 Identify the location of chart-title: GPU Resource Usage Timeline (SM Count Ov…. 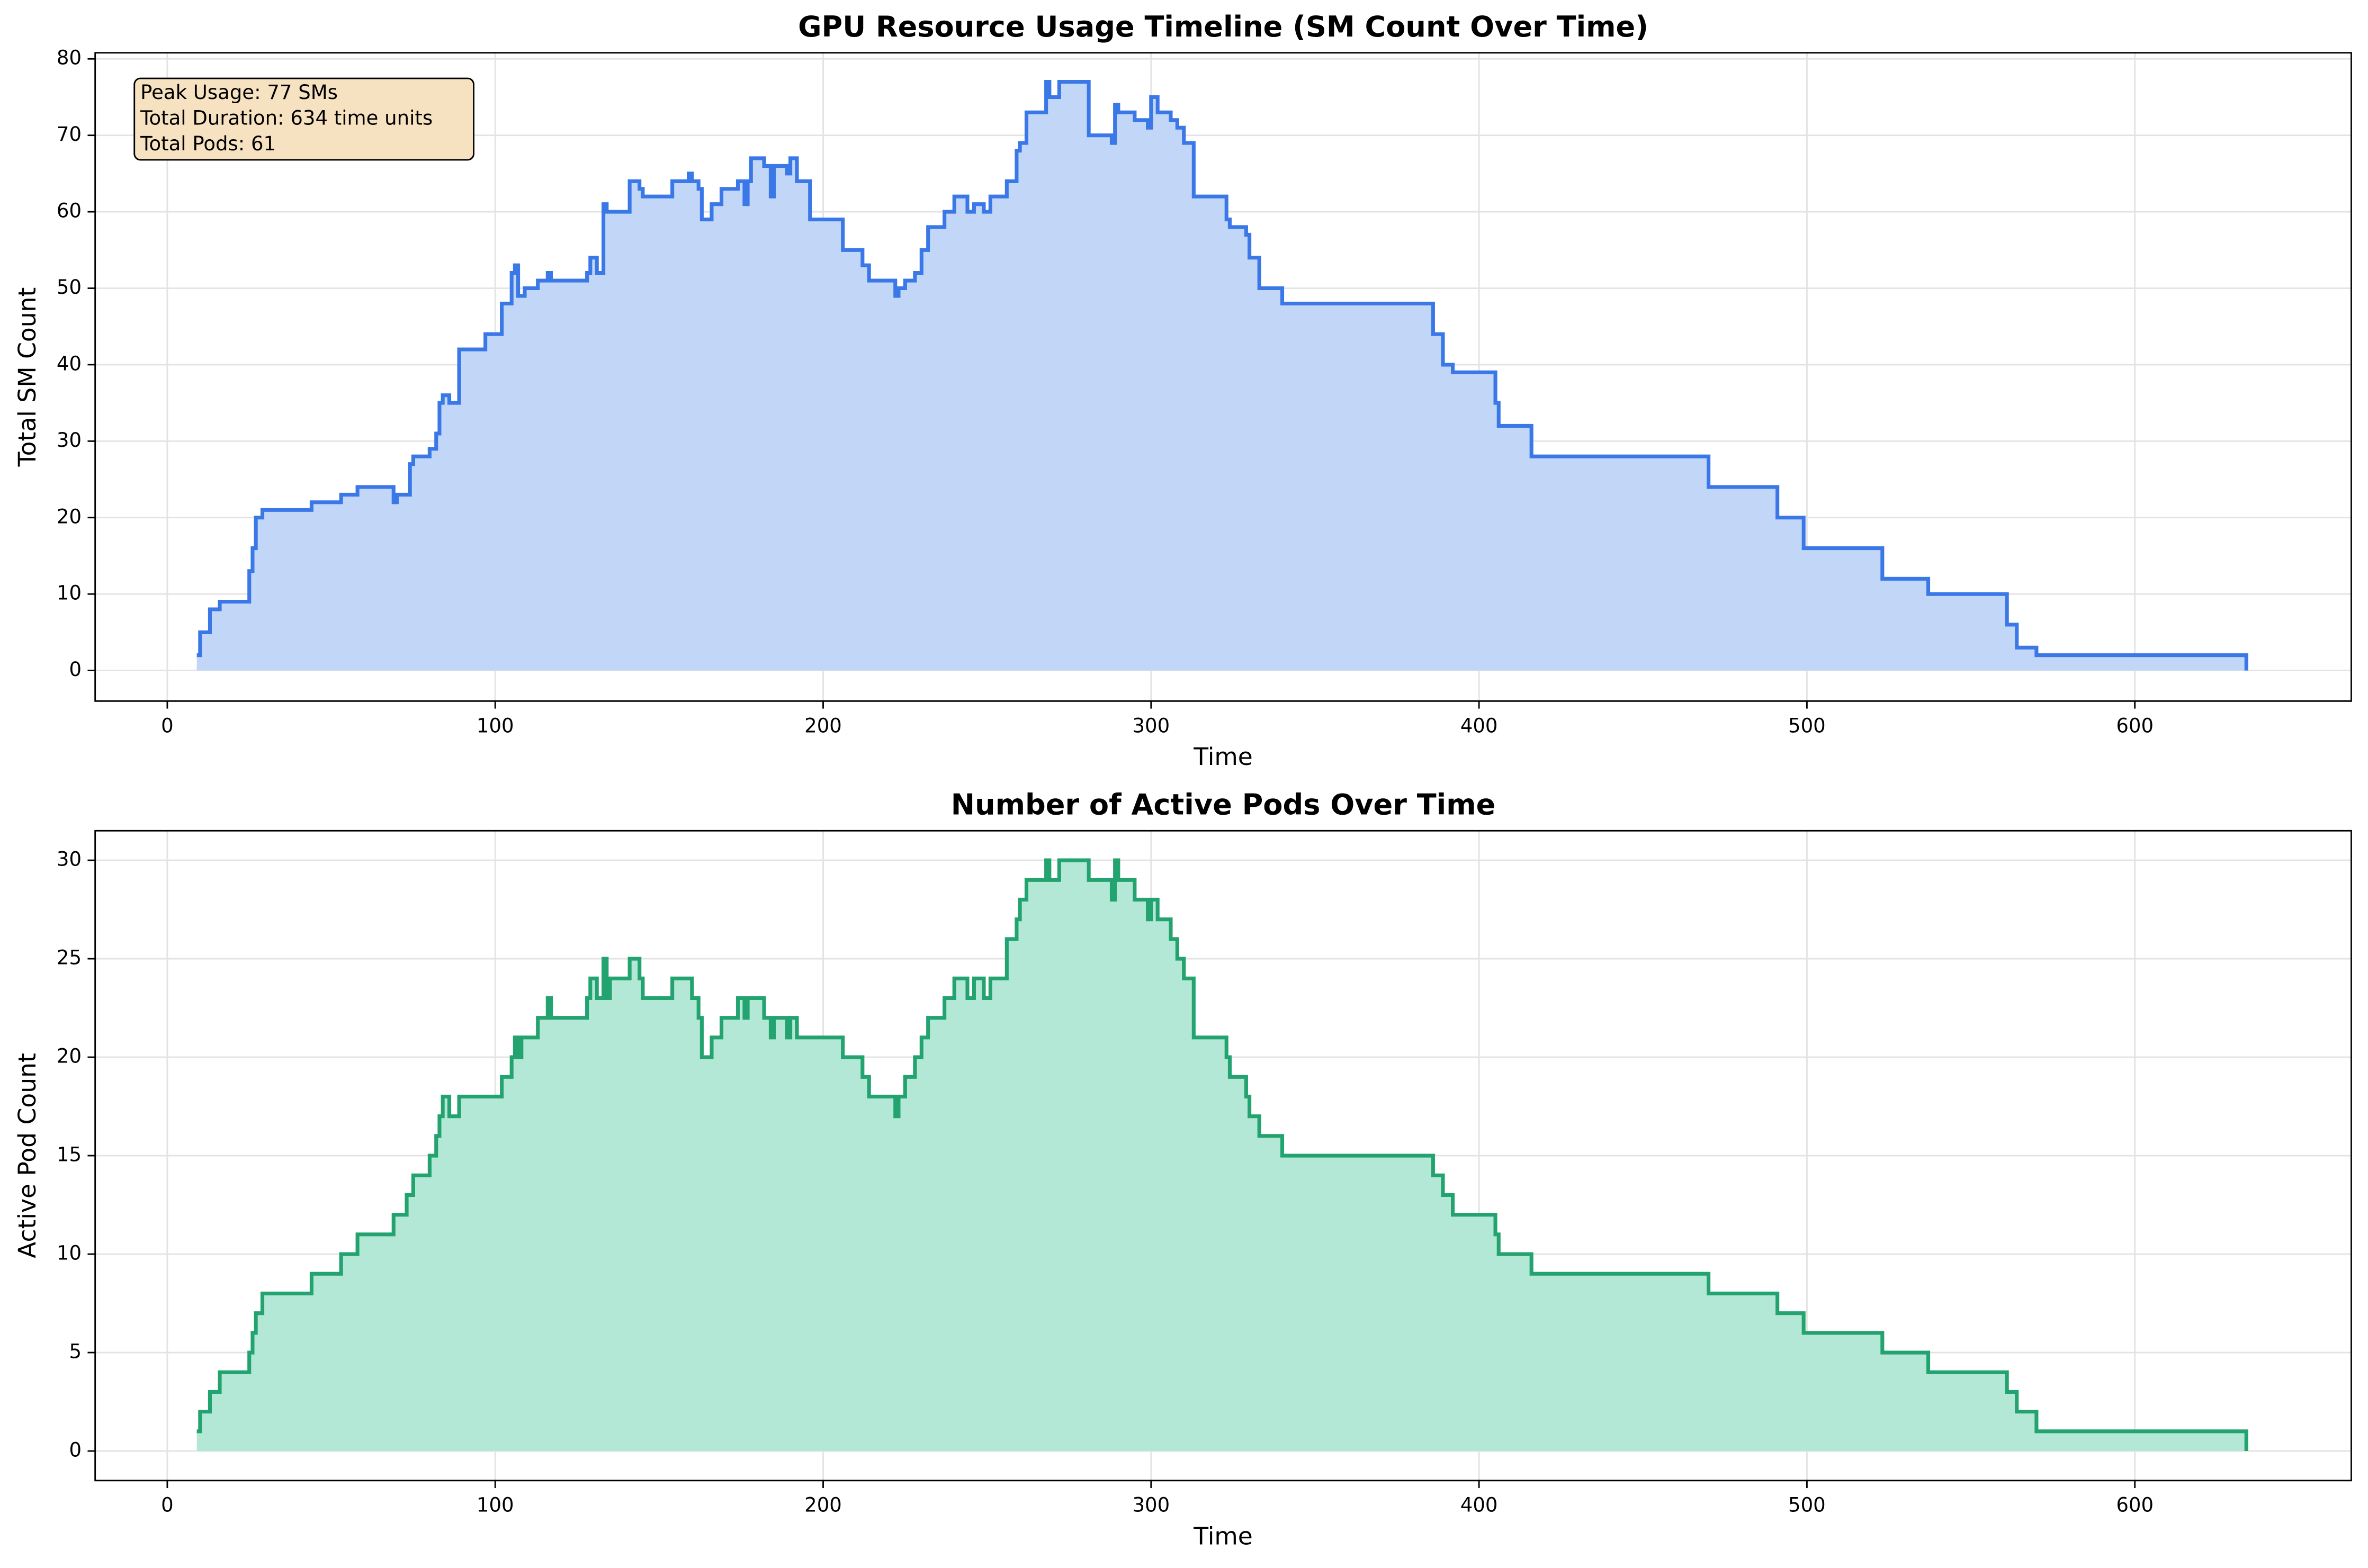
(1223, 26).